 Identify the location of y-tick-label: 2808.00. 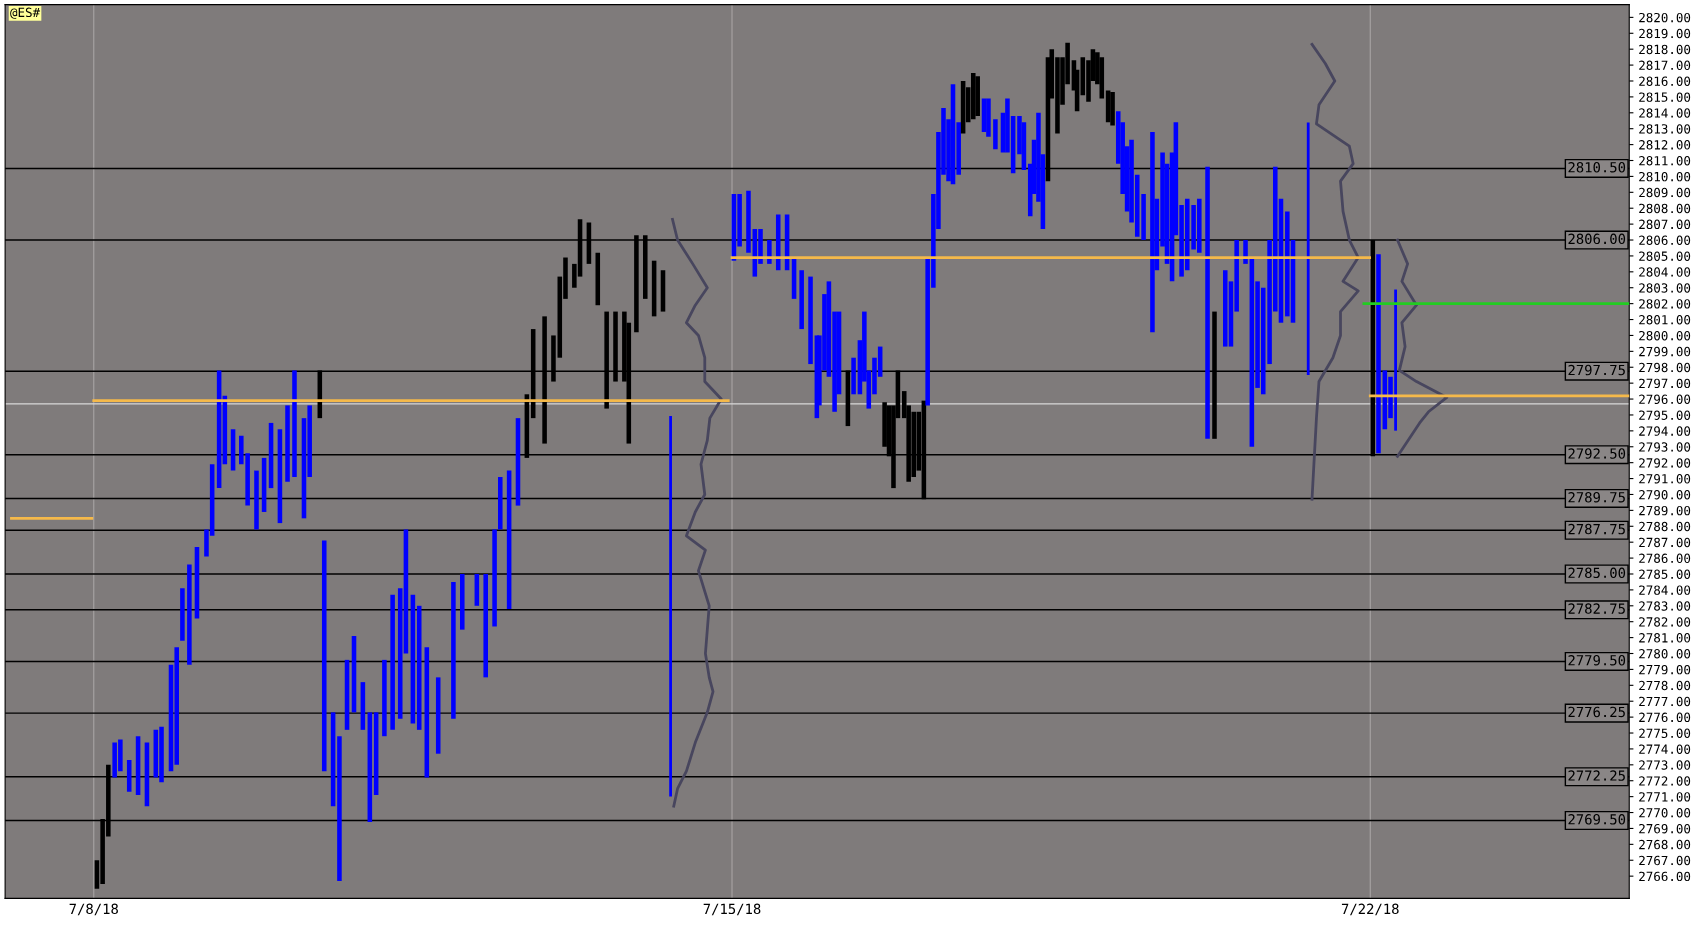
(1665, 208).